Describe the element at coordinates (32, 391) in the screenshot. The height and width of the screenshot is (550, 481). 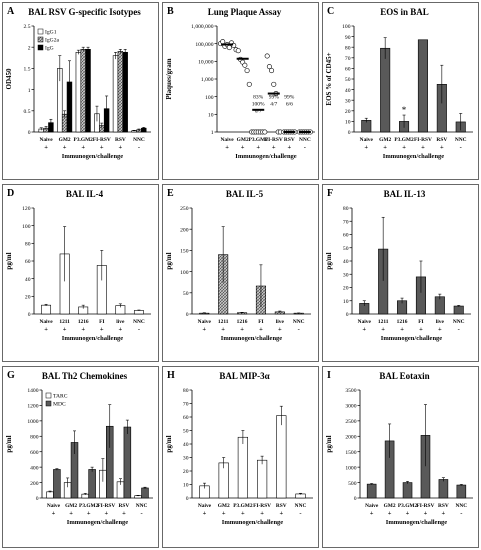
I see `y-tick-label: 1400` at that location.